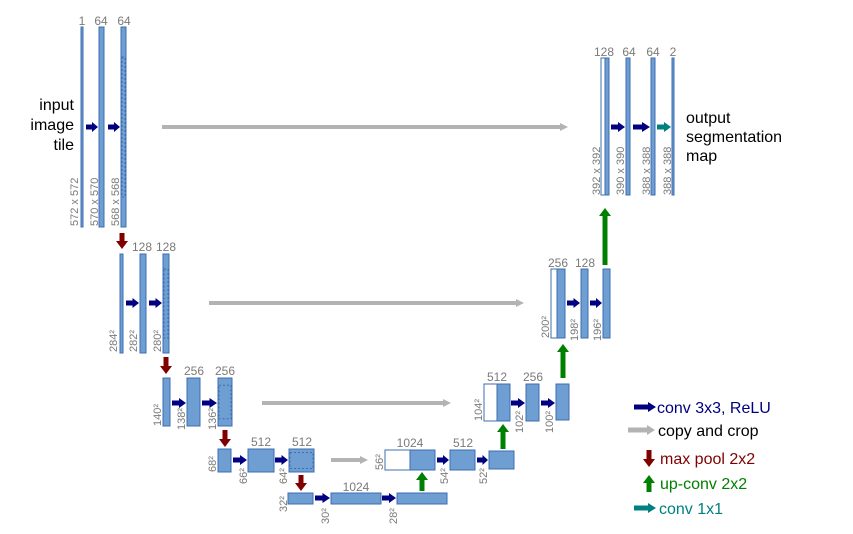 The height and width of the screenshot is (534, 853). What do you see at coordinates (649, 483) in the screenshot?
I see `arrow-up-icon` at bounding box center [649, 483].